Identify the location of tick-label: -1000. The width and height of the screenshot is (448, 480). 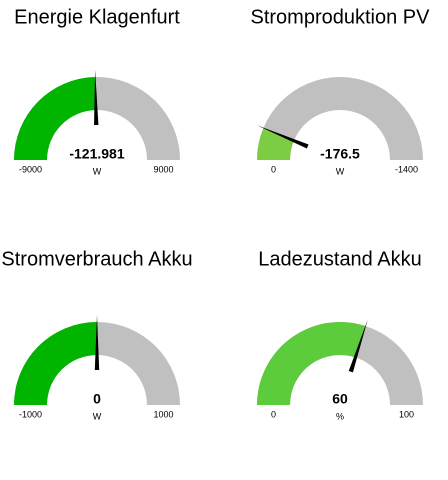
(30, 414).